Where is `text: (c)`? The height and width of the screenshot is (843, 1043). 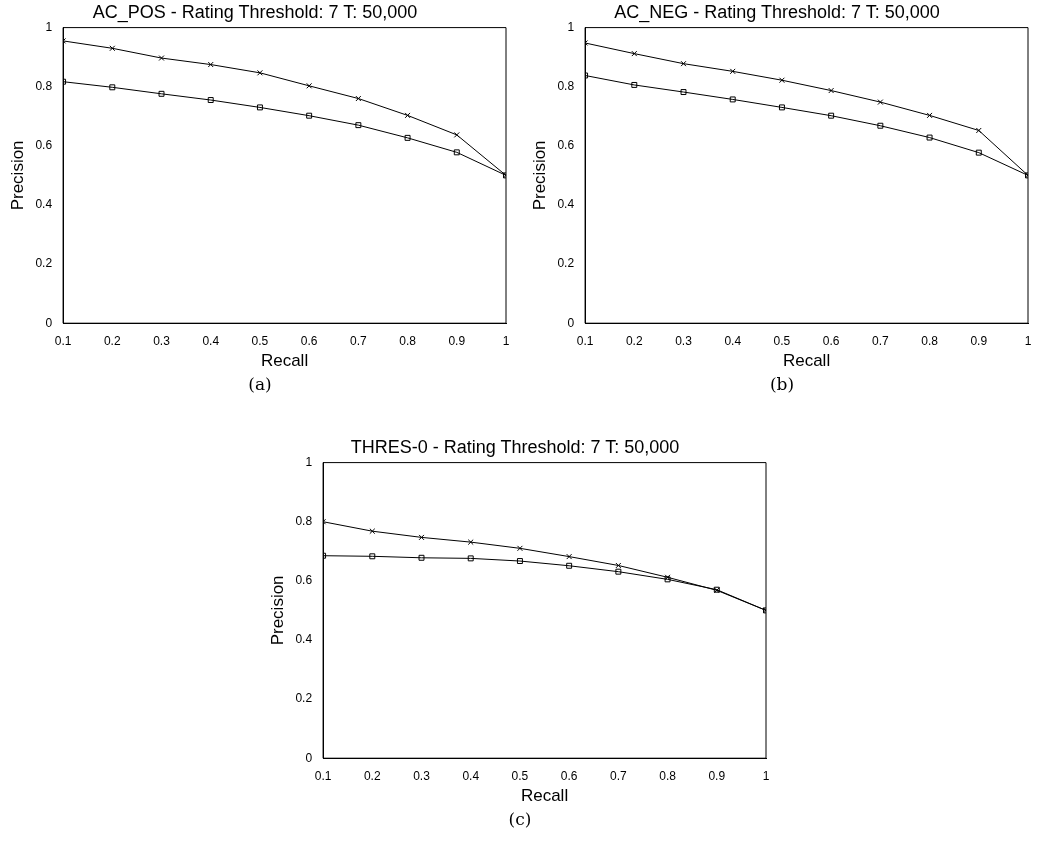
text: (c) is located at coordinates (520, 819).